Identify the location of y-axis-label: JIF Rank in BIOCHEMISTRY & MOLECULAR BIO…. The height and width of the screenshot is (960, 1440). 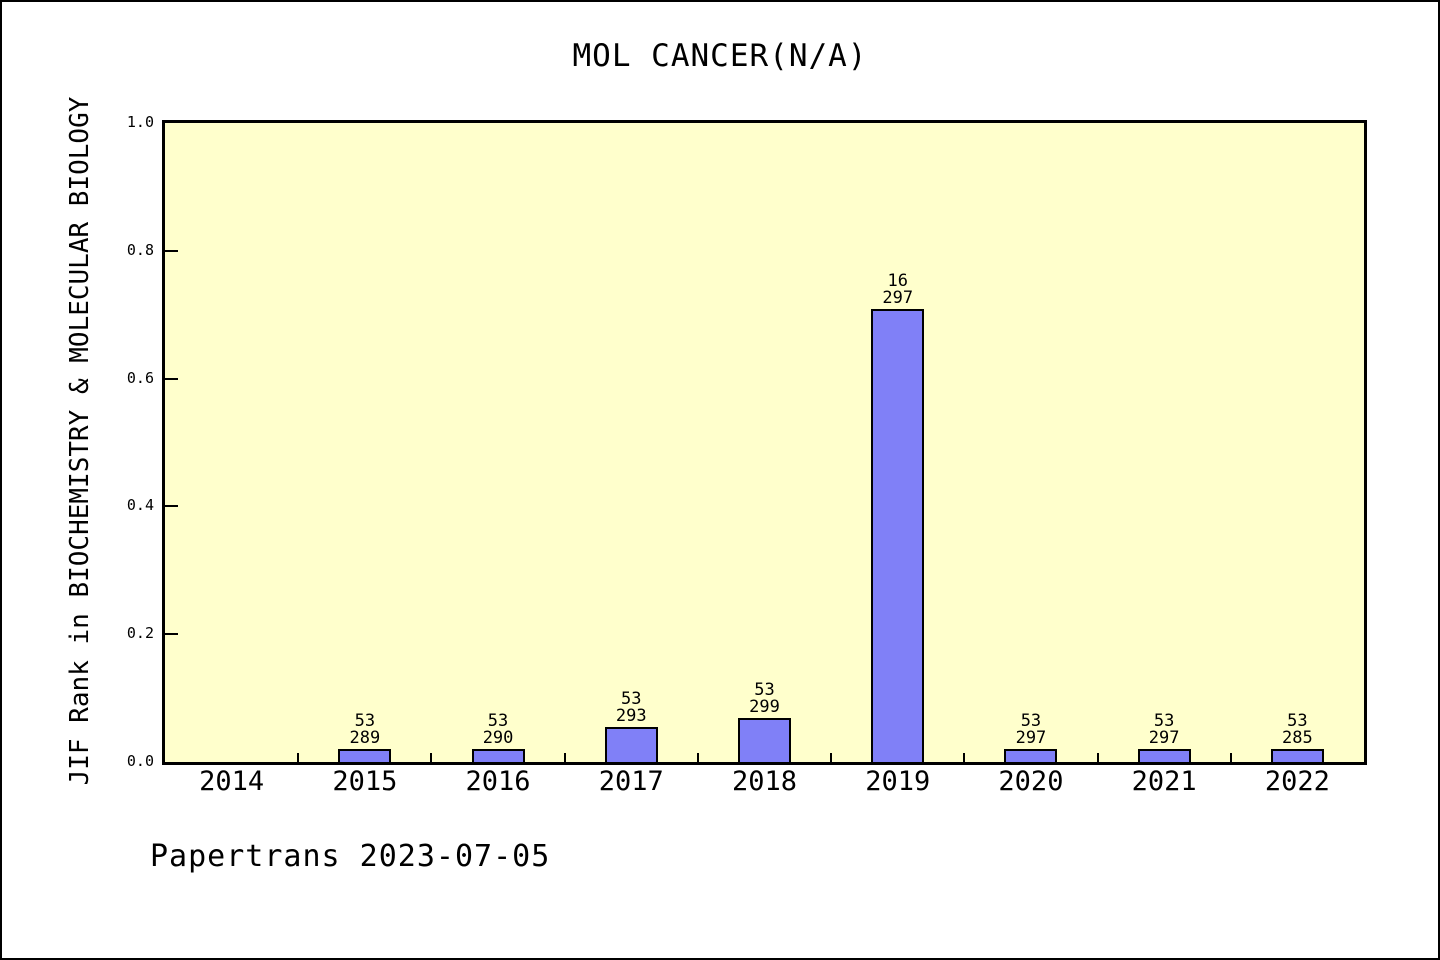
(80, 441).